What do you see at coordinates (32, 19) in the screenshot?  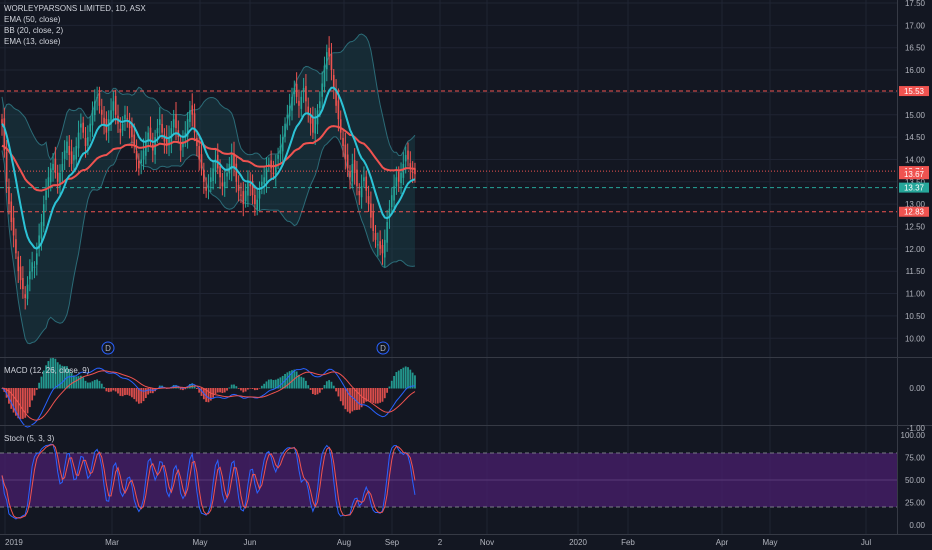 I see `study-ema50: EMA (50, close)` at bounding box center [32, 19].